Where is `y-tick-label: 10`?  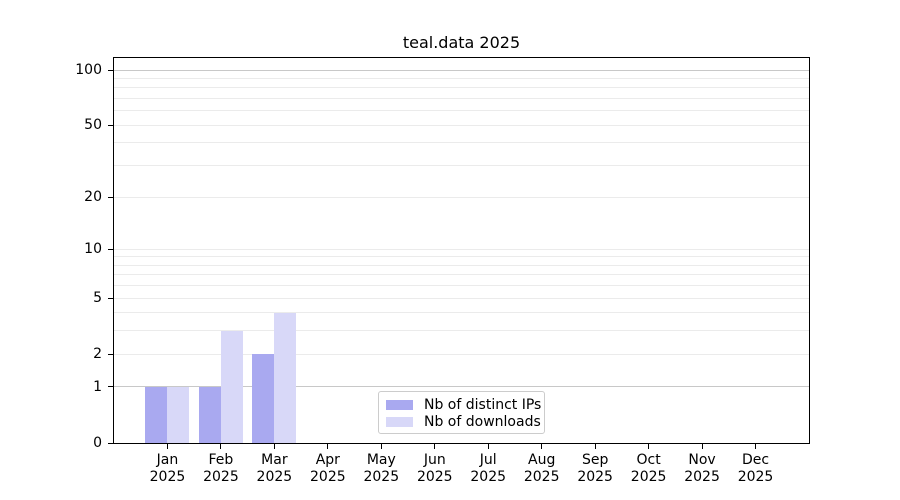 y-tick-label: 10 is located at coordinates (93, 249).